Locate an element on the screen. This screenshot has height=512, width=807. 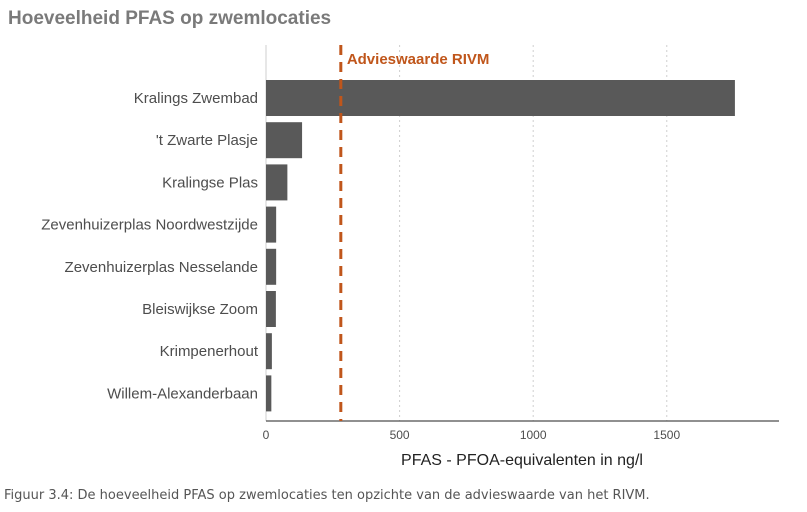
category-label-7: Willem-Alexanderbaan is located at coordinates (182, 393).